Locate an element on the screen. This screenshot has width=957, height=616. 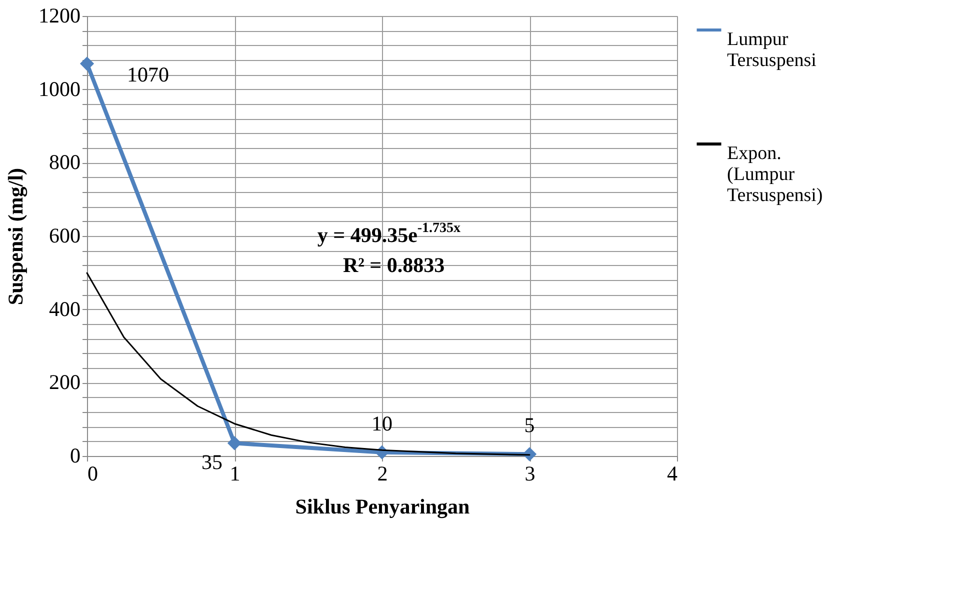
x-tick-label: 2 is located at coordinates (382, 474).